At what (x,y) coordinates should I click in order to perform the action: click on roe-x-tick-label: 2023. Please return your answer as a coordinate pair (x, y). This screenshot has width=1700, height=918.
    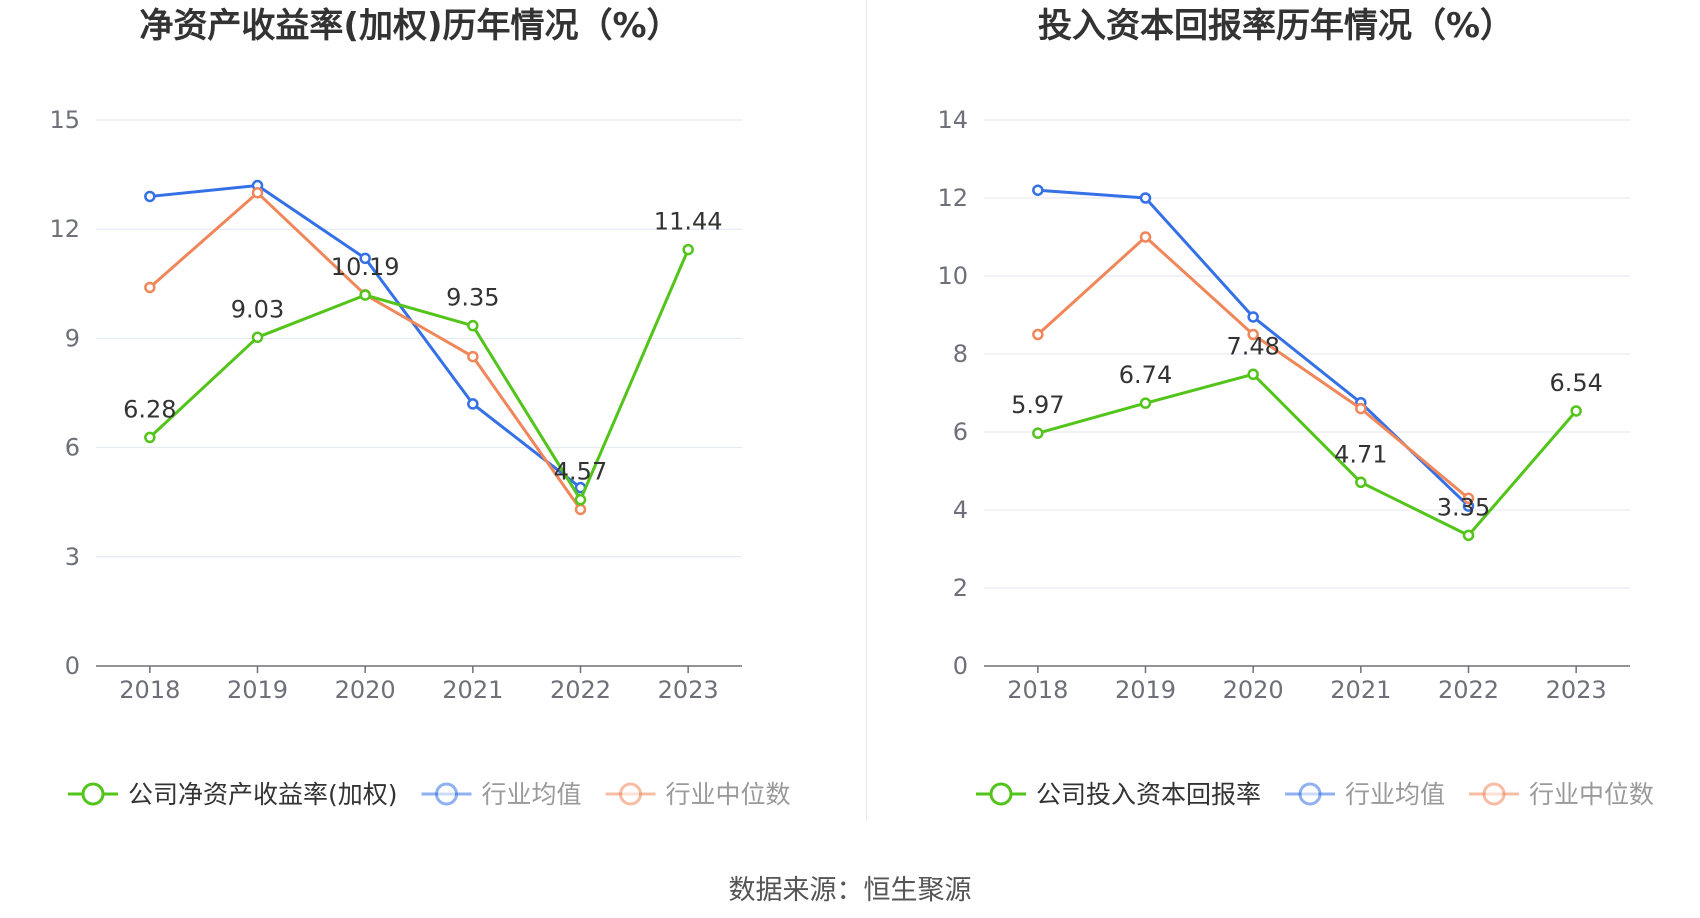
    Looking at the image, I should click on (688, 690).